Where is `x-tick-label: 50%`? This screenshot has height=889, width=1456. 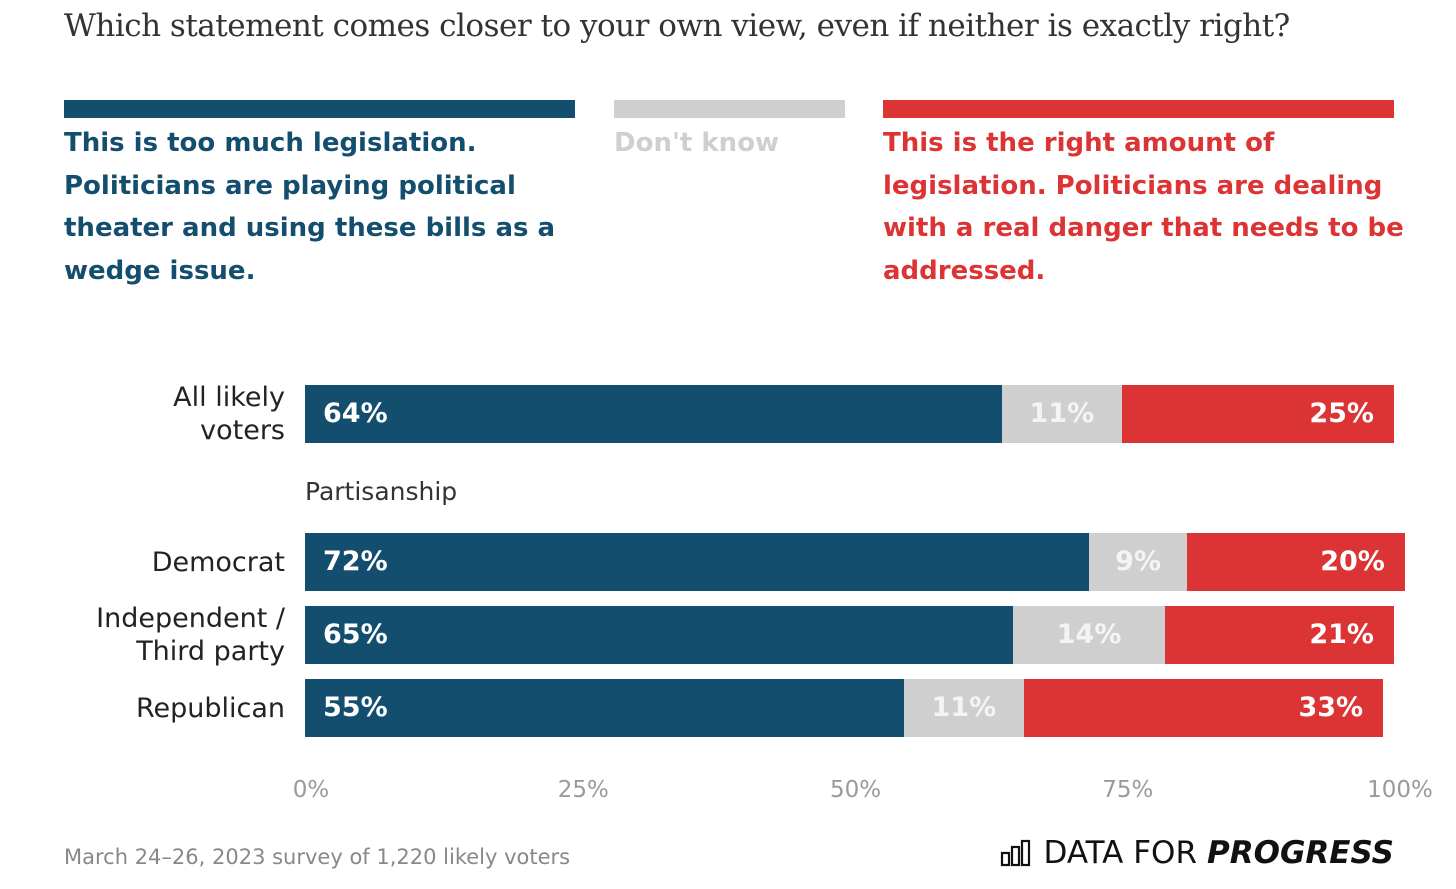
x-tick-label: 50% is located at coordinates (855, 790).